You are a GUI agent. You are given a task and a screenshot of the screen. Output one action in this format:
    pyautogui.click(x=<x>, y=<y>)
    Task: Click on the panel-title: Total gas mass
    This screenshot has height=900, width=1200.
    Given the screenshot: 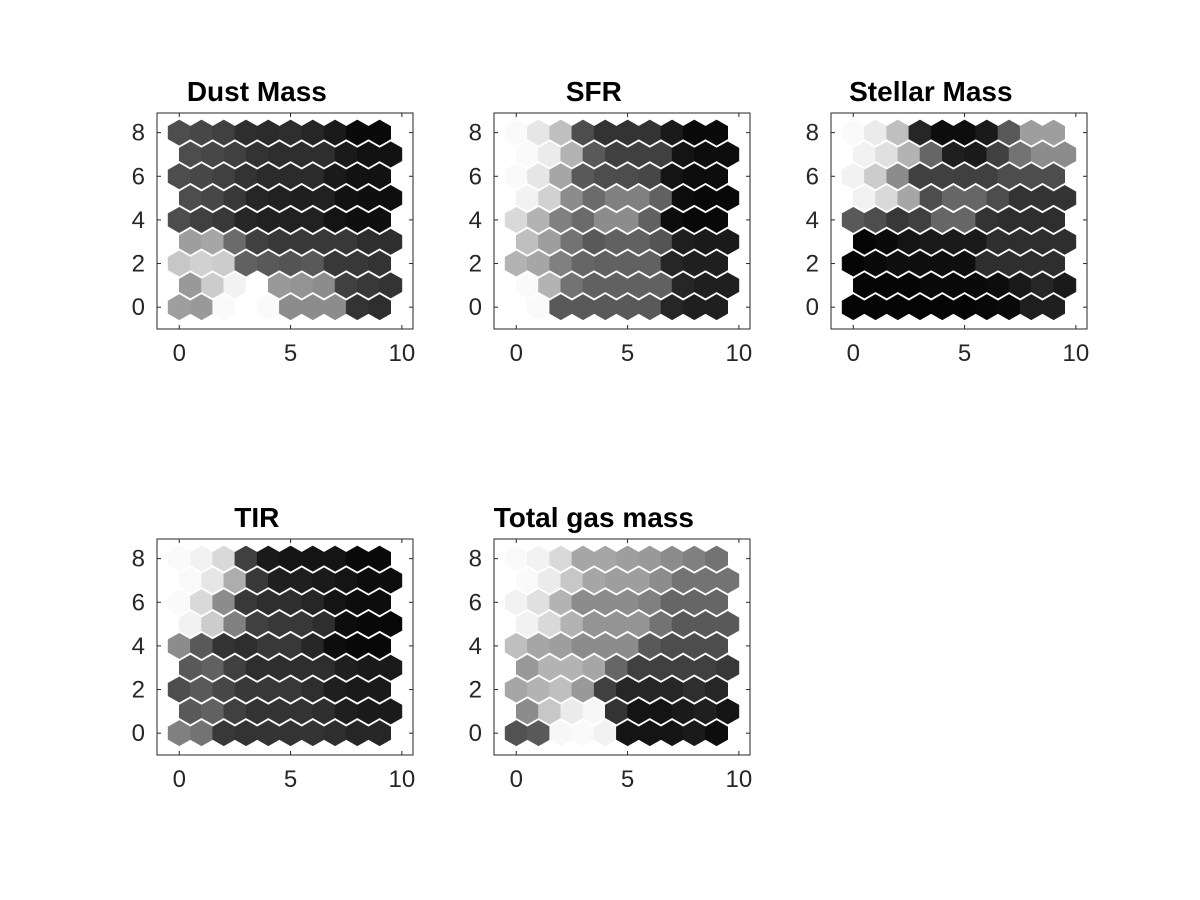 What is the action you would take?
    pyautogui.click(x=594, y=517)
    